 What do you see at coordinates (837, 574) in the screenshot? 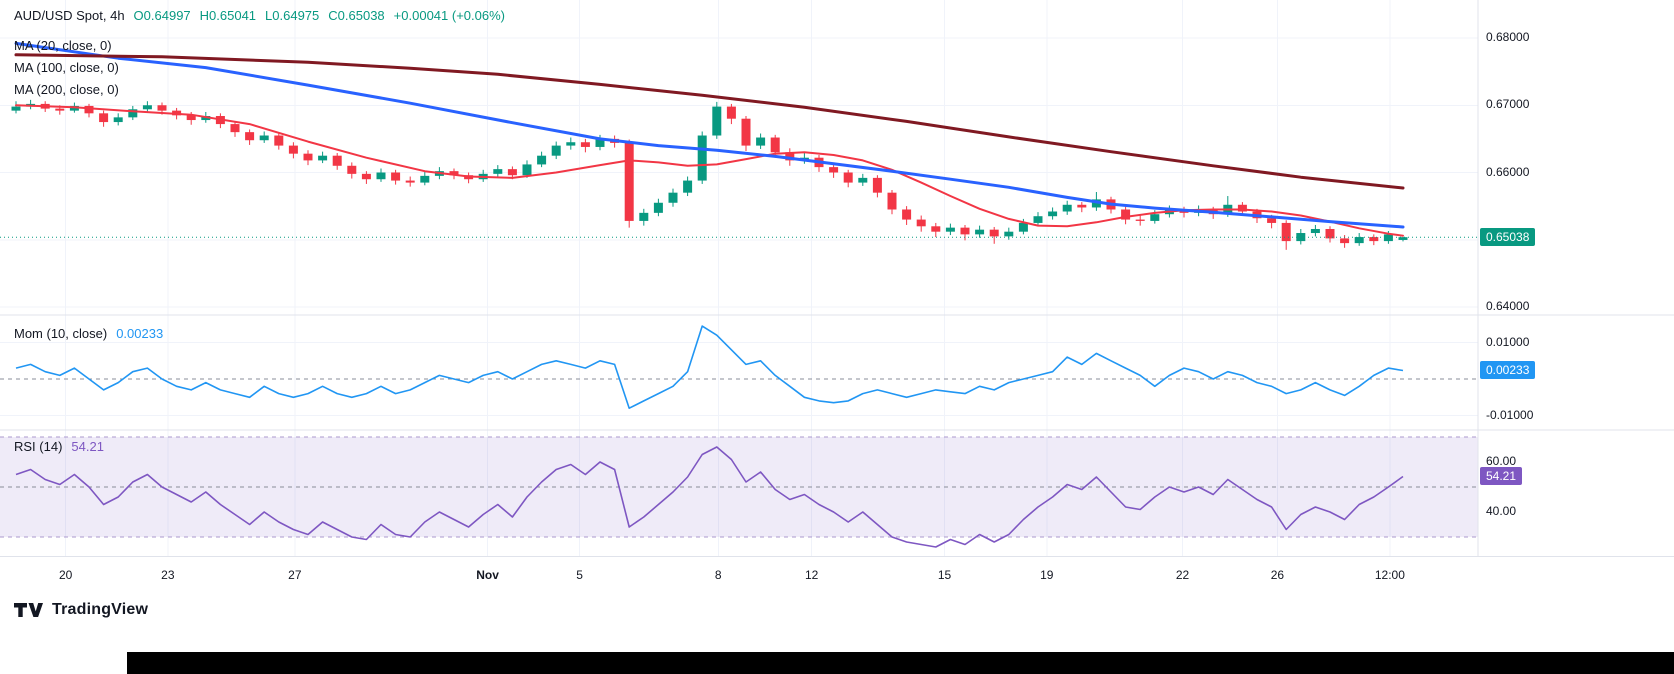
I see `time-axis: 20 23 27 Nov 5 8 12 15 19 22 26 12:00` at bounding box center [837, 574].